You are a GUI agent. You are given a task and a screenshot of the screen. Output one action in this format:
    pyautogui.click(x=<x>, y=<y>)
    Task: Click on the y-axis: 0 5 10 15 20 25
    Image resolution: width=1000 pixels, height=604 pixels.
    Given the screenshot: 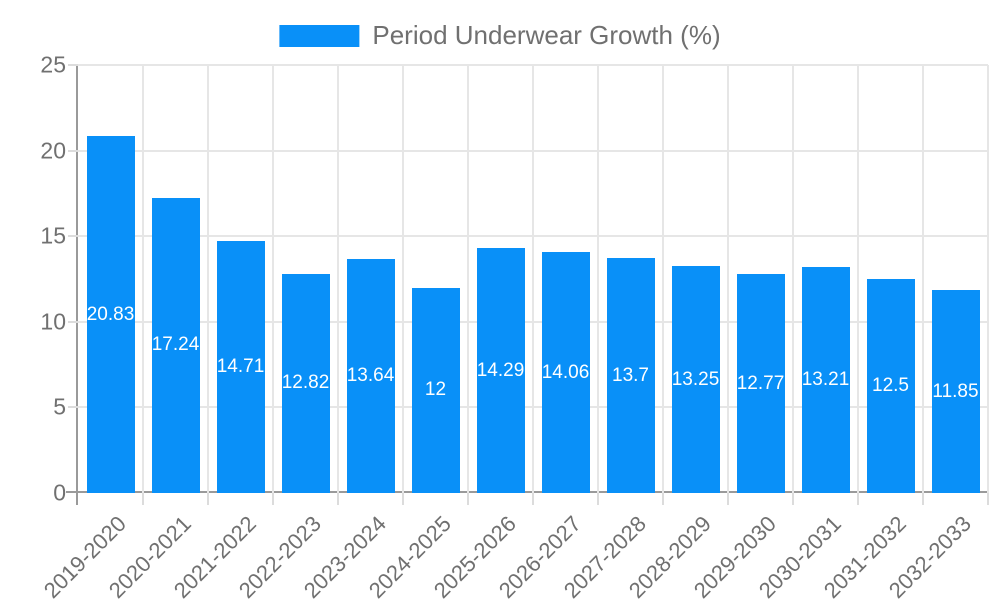 What is the action you would take?
    pyautogui.click(x=33, y=279)
    